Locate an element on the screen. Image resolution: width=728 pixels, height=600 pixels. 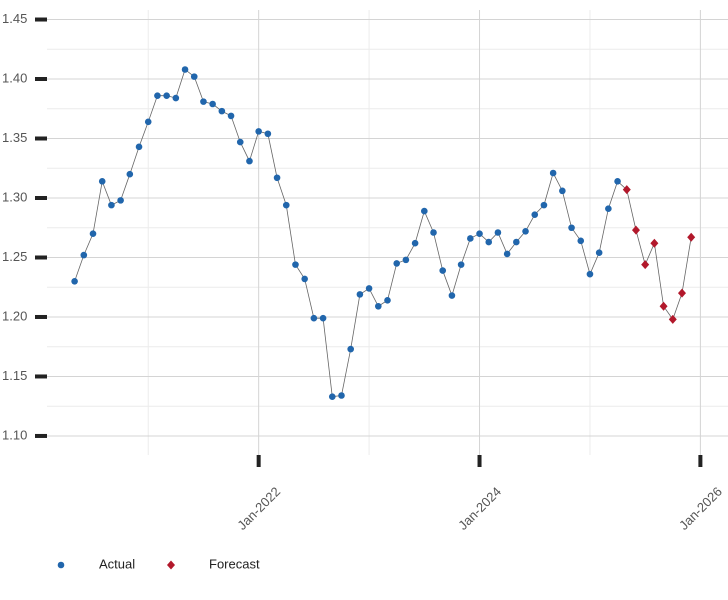
x-tick-label: Jan-2026 is located at coordinates (700, 508).